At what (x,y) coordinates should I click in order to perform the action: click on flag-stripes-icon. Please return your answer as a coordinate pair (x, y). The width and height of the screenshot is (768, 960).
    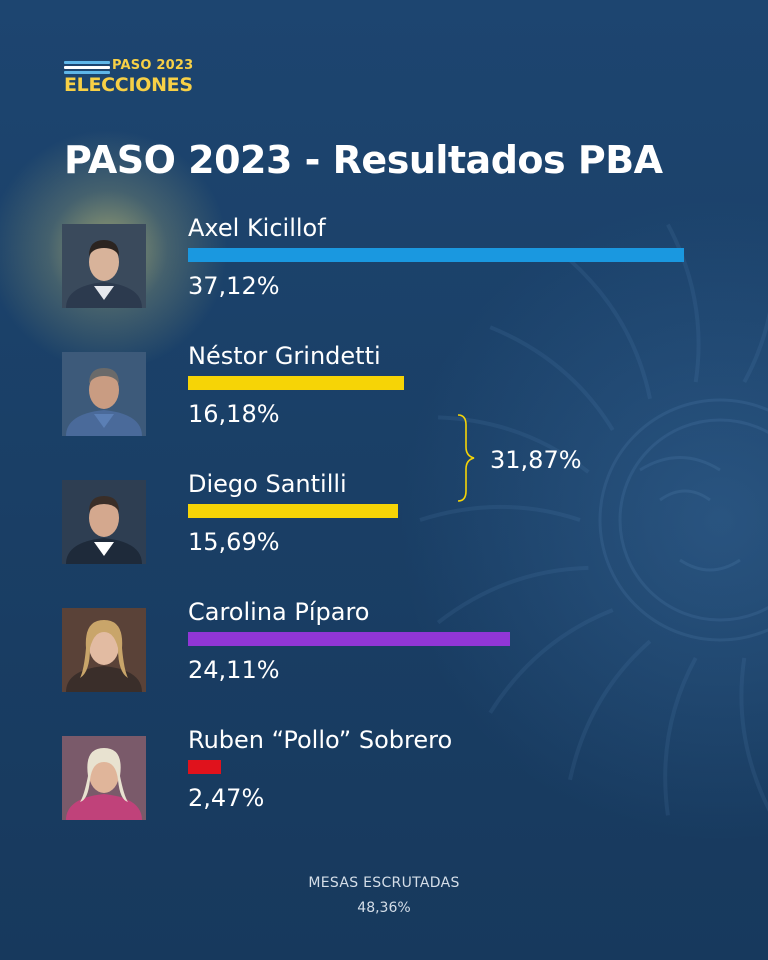
    Looking at the image, I should click on (87, 68).